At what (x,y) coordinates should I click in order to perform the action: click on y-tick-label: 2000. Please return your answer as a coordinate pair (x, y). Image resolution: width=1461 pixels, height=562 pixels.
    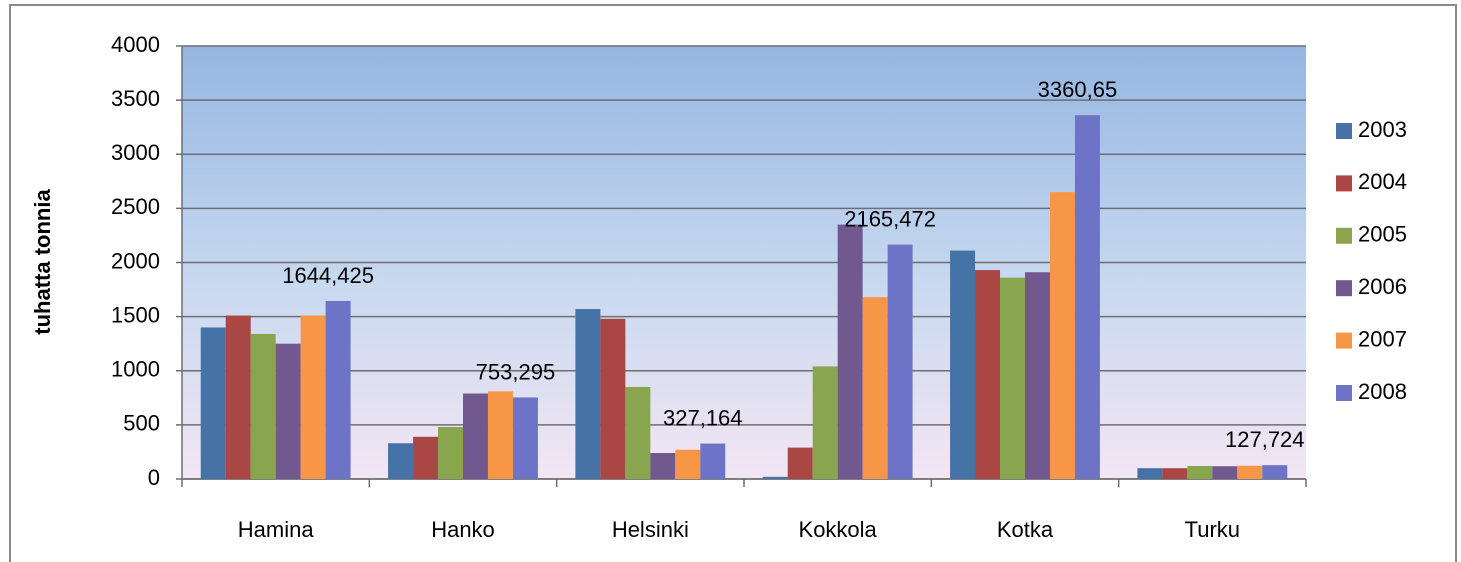
    Looking at the image, I should click on (135, 260).